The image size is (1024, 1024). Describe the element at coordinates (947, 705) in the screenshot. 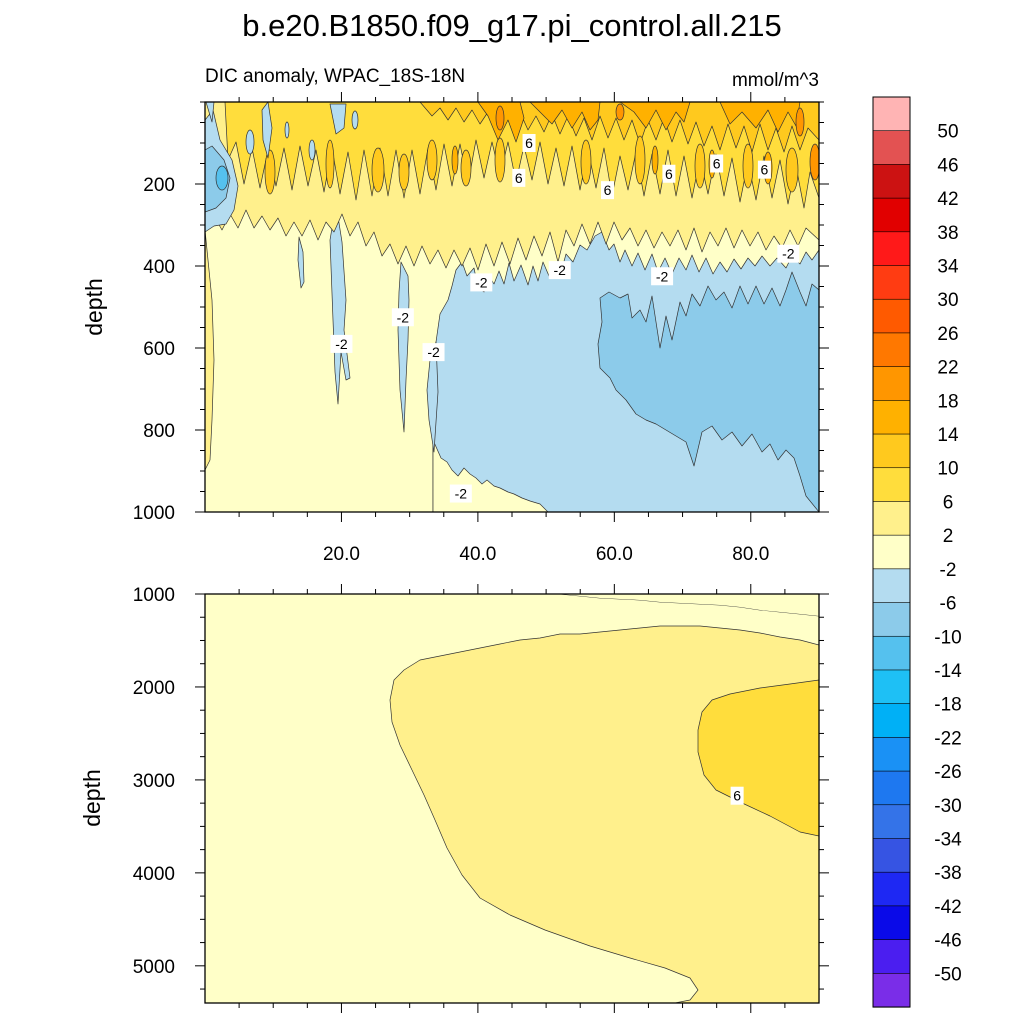

I see `colorbar-label: -18` at that location.